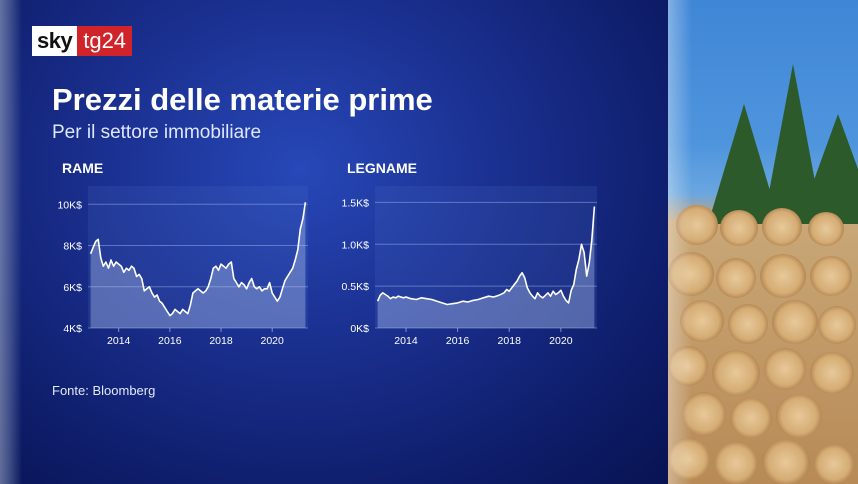 The width and height of the screenshot is (858, 484). I want to click on rame-ytick-label: 6K$, so click(72, 288).